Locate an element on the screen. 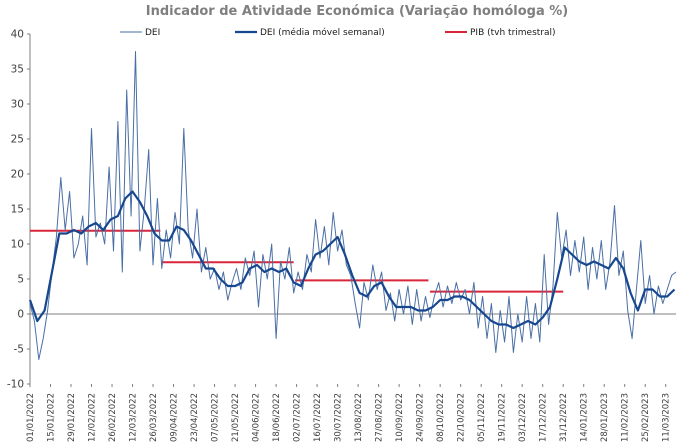 The width and height of the screenshot is (680, 444). x-tick-label: 11/03/2023 is located at coordinates (667, 417).